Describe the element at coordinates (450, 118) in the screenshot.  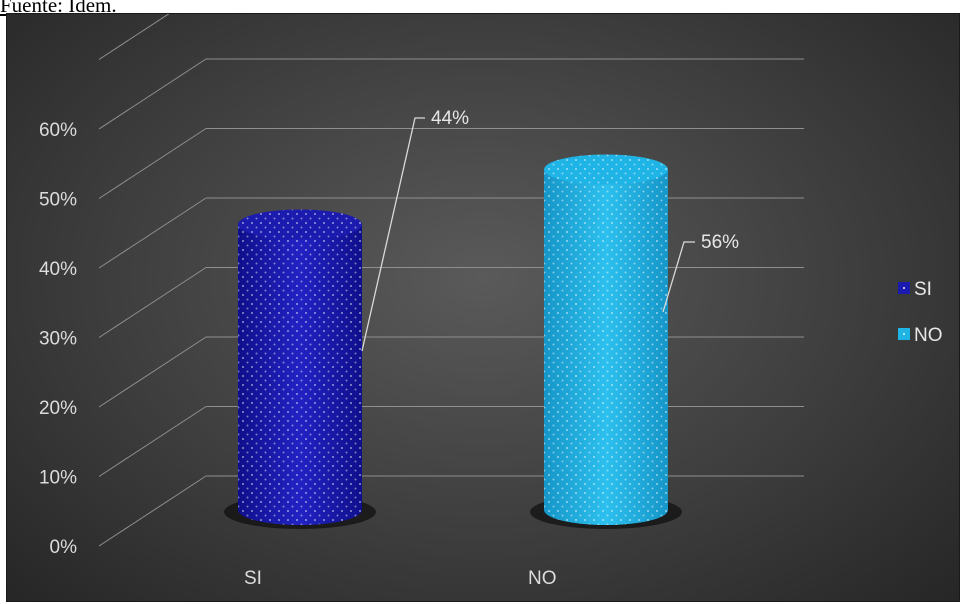
I see `data-label: 44%` at that location.